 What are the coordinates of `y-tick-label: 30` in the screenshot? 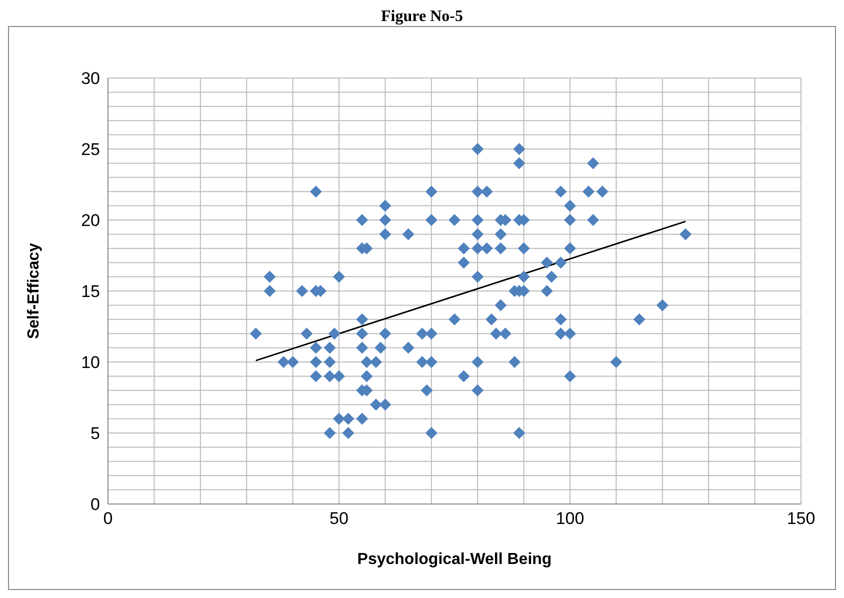 It's located at (90, 78).